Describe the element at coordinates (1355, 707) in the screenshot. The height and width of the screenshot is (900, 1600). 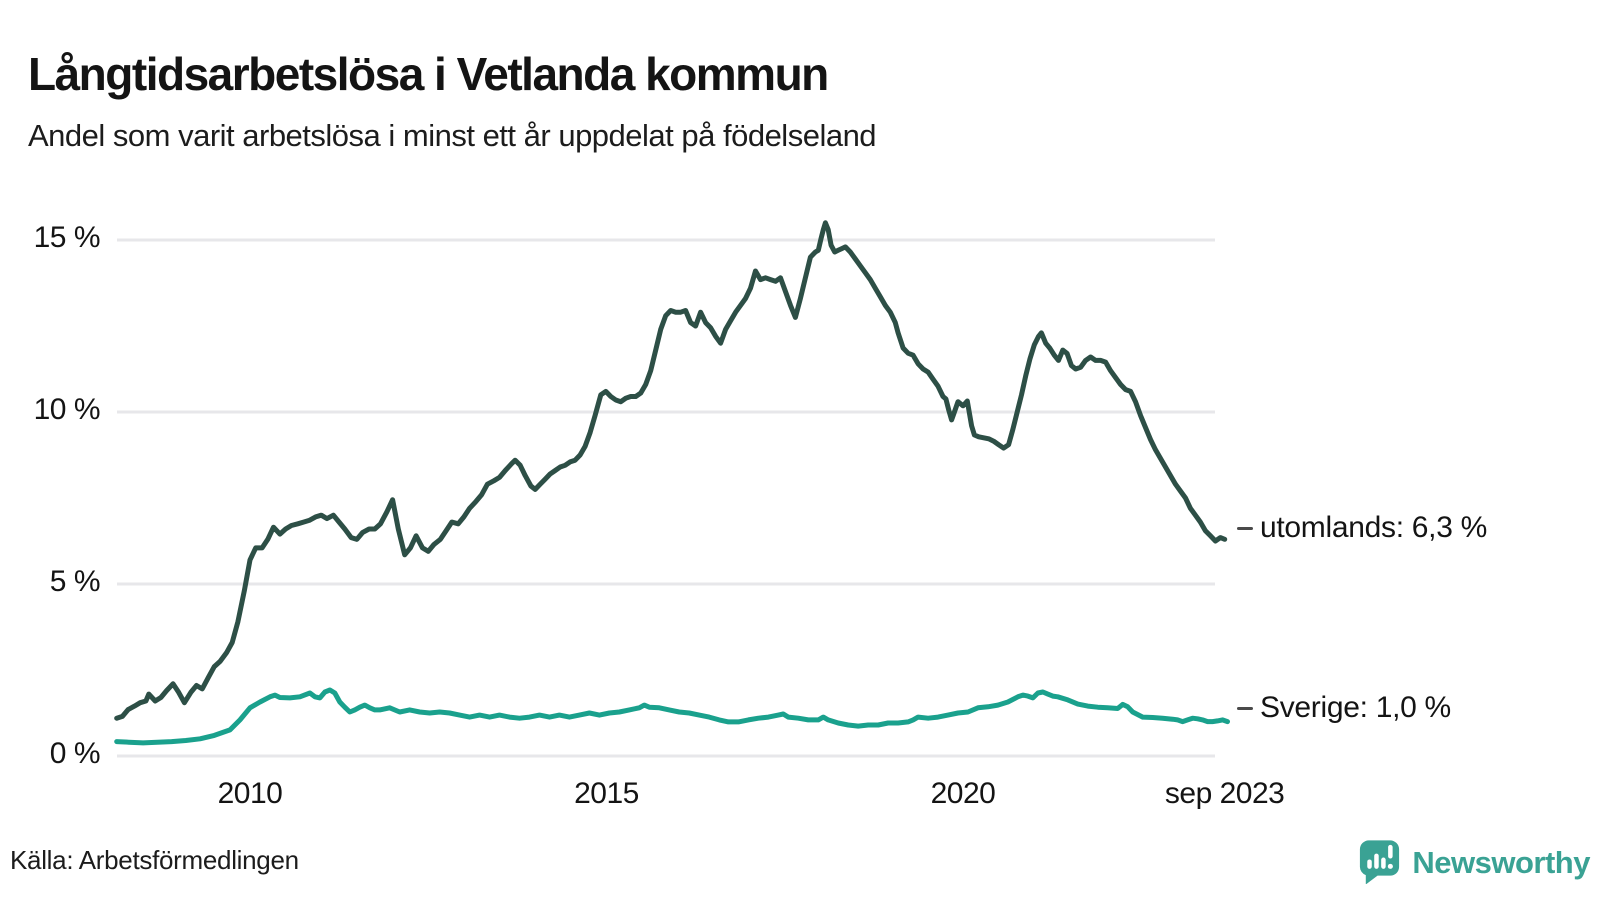
I see `series-label-sverige-text: Sverige: 1,0 %` at that location.